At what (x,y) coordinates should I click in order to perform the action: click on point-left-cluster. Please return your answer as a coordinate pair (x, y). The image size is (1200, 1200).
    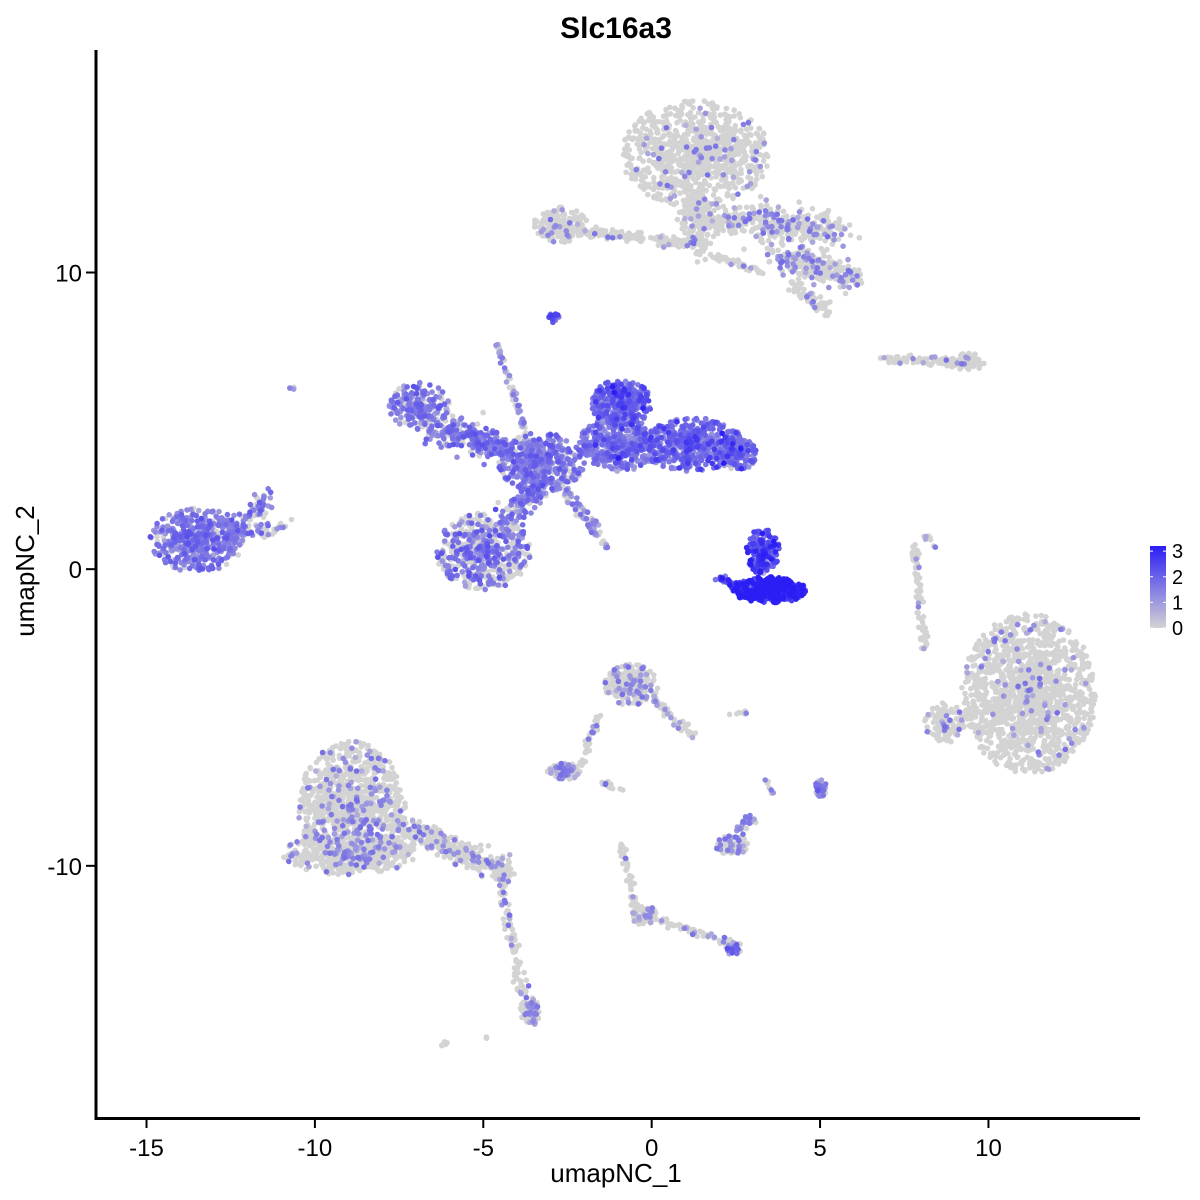
    Looking at the image, I should click on (238, 555).